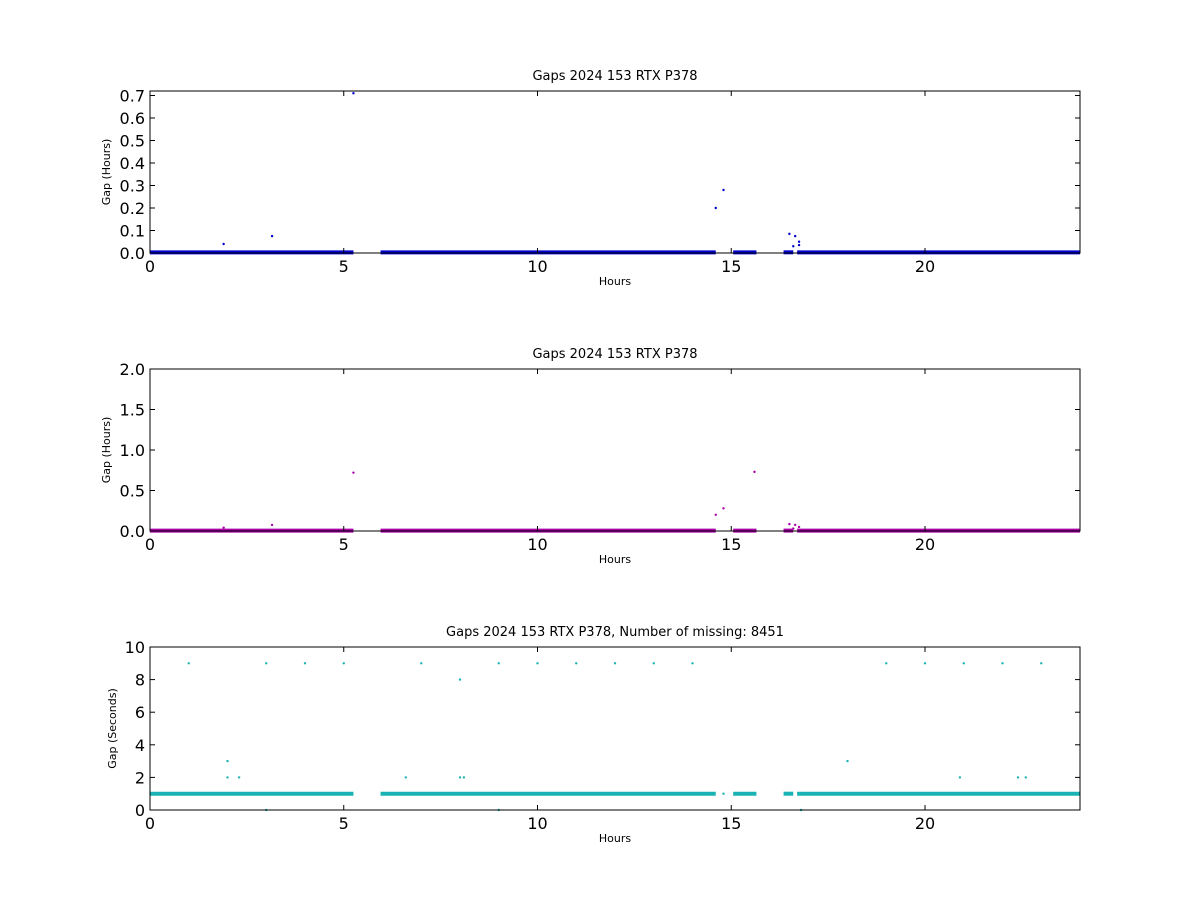  I want to click on y-tick-label: 0.1, so click(132, 231).